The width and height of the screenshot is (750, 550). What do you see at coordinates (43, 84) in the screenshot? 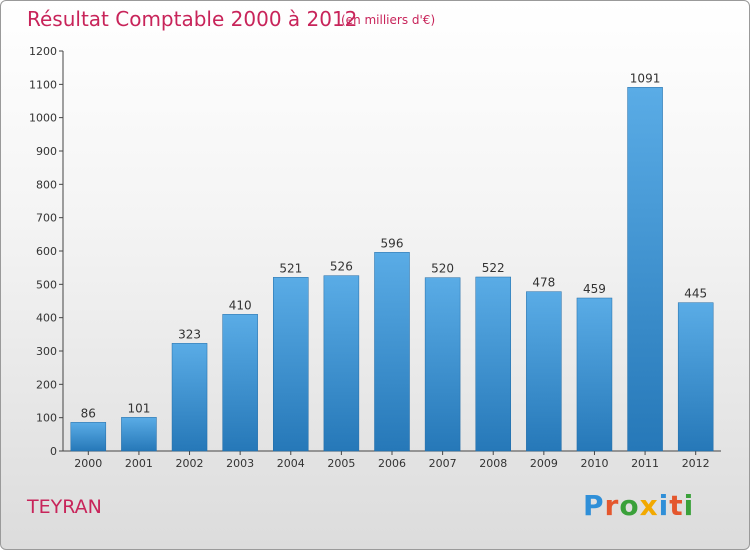
I see `y-tick-label: 1100` at bounding box center [43, 84].